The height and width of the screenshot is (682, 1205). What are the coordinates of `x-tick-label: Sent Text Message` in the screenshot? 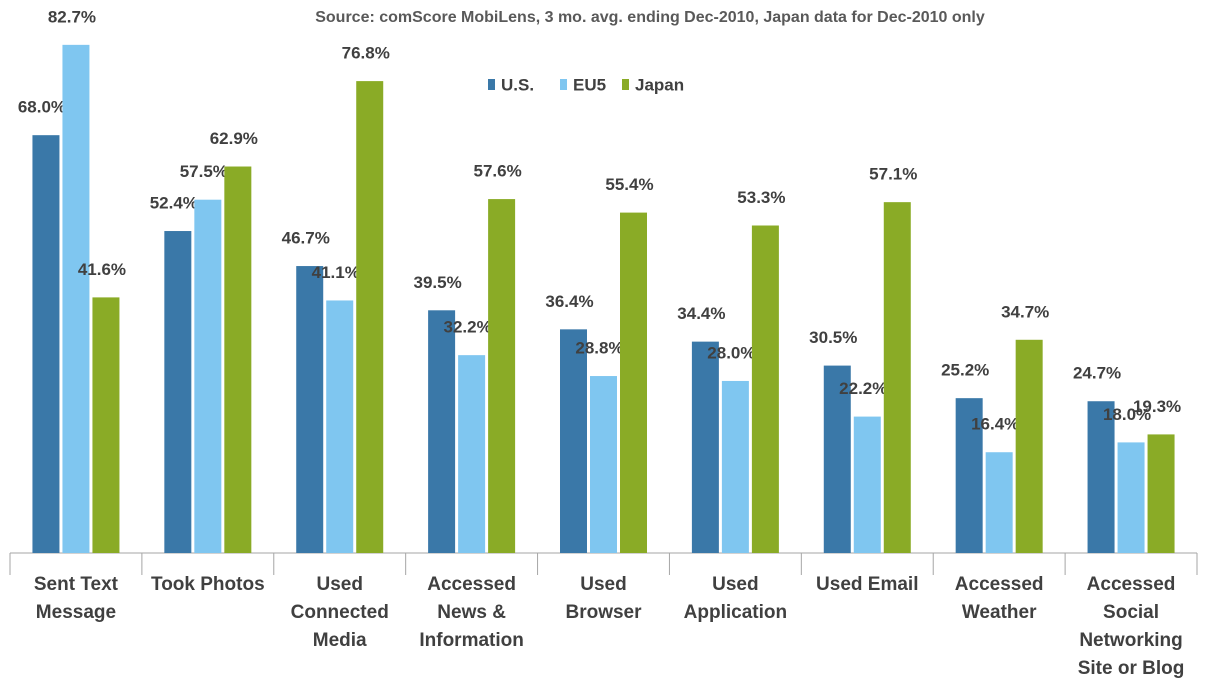 It's located at (75, 598).